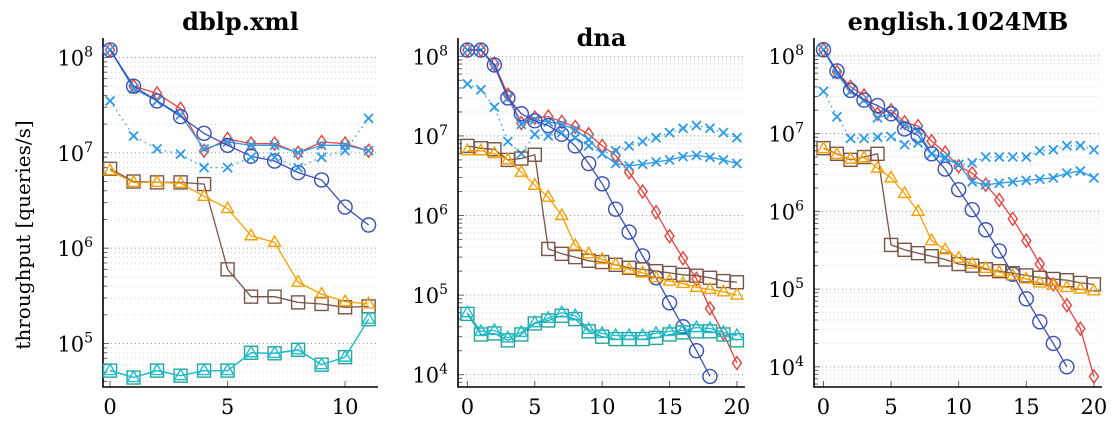  What do you see at coordinates (958, 21) in the screenshot?
I see `panel-title: english.1024MB` at bounding box center [958, 21].